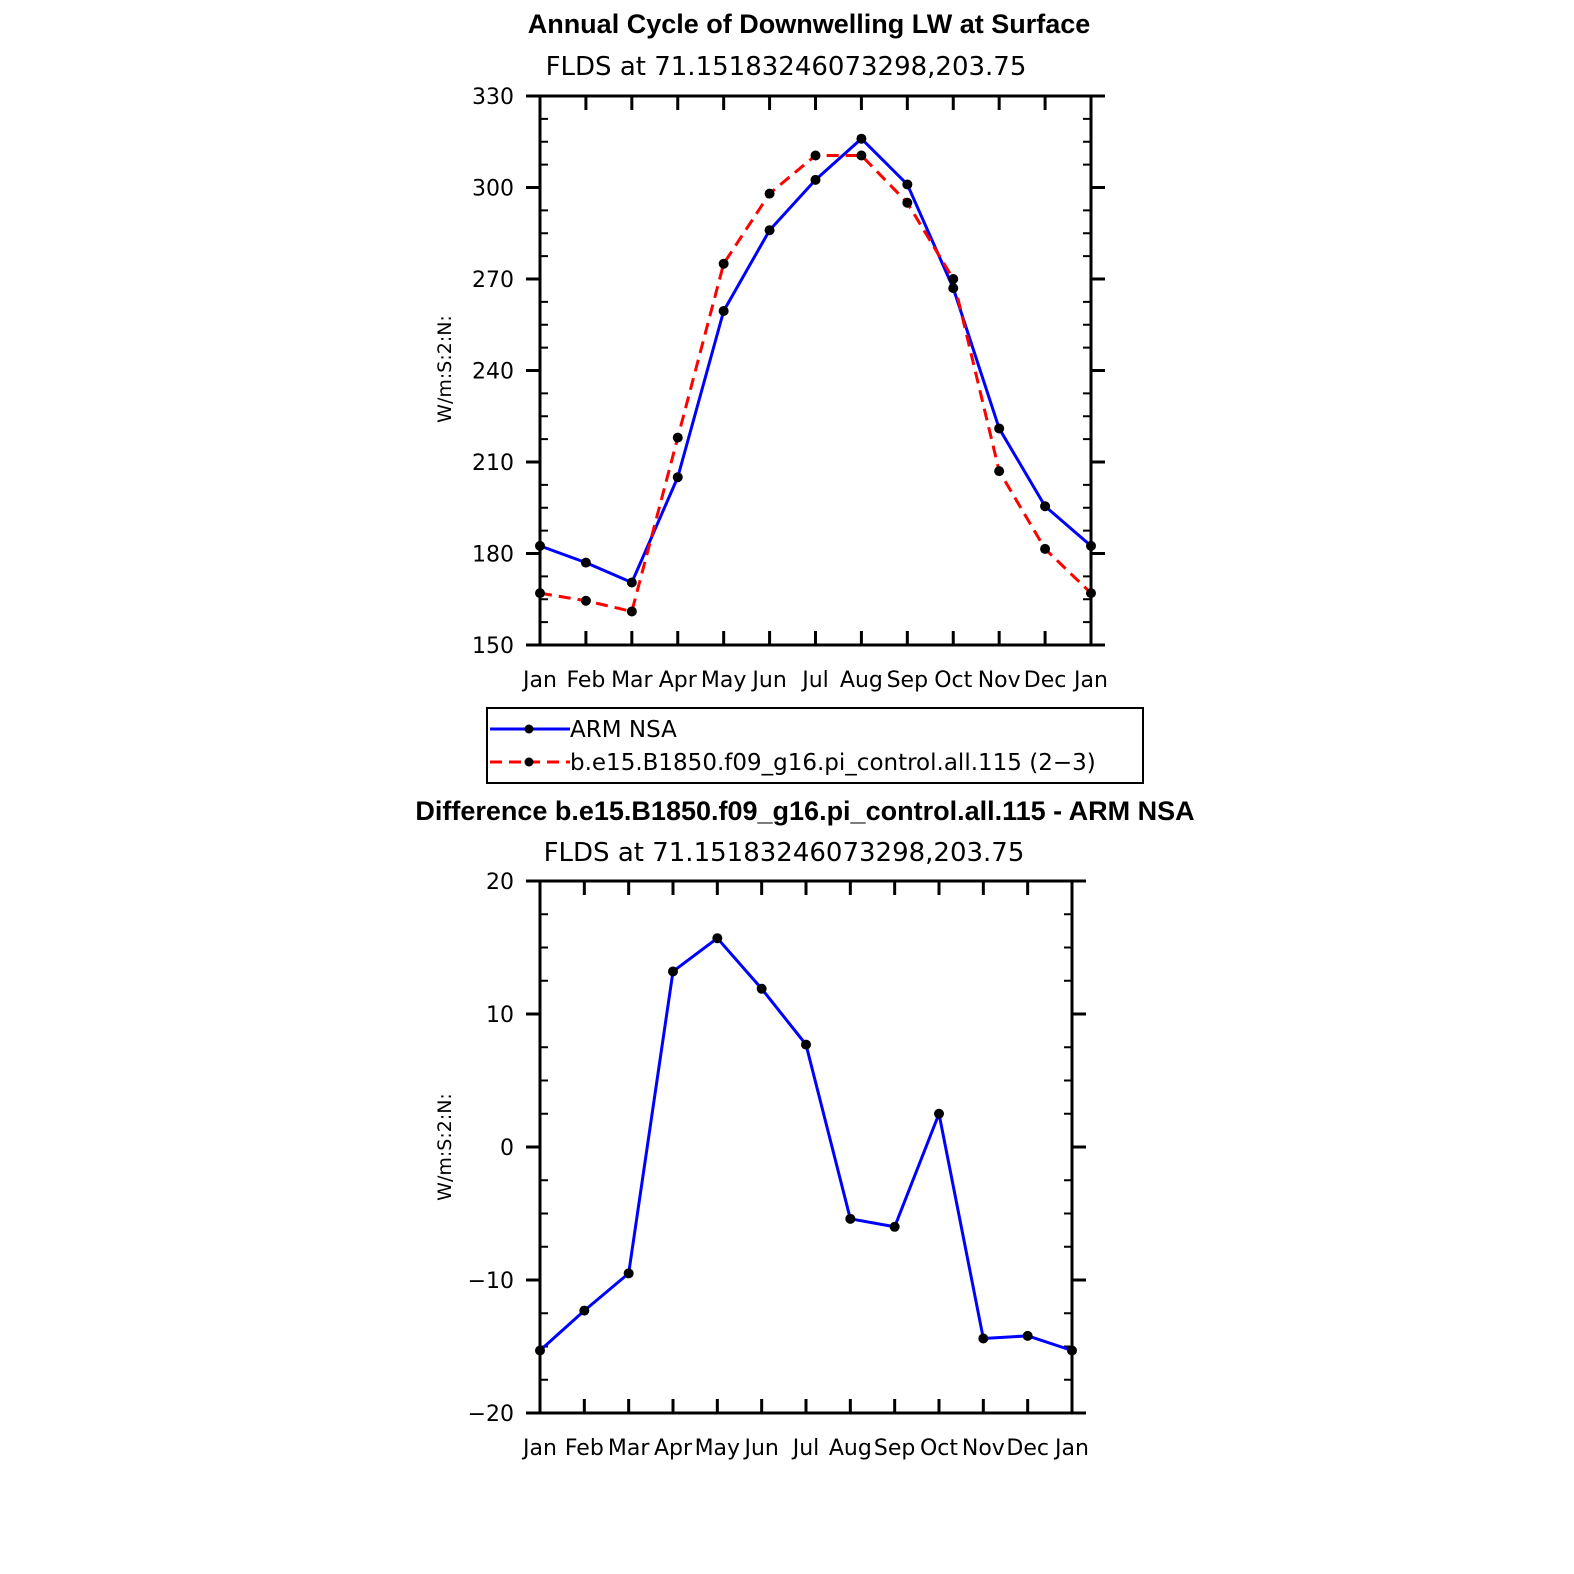 Image resolution: width=1574 pixels, height=1574 pixels. What do you see at coordinates (491, 1414) in the screenshot?
I see `chart2-ytick-label: −20` at bounding box center [491, 1414].